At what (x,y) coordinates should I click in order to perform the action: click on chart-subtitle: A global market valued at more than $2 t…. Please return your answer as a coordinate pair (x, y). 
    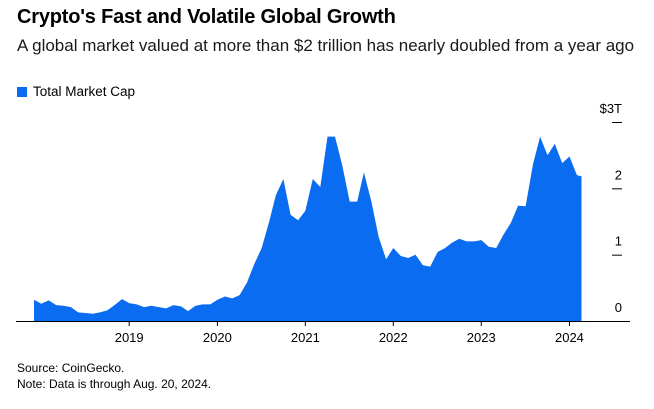
    Looking at the image, I should click on (326, 45).